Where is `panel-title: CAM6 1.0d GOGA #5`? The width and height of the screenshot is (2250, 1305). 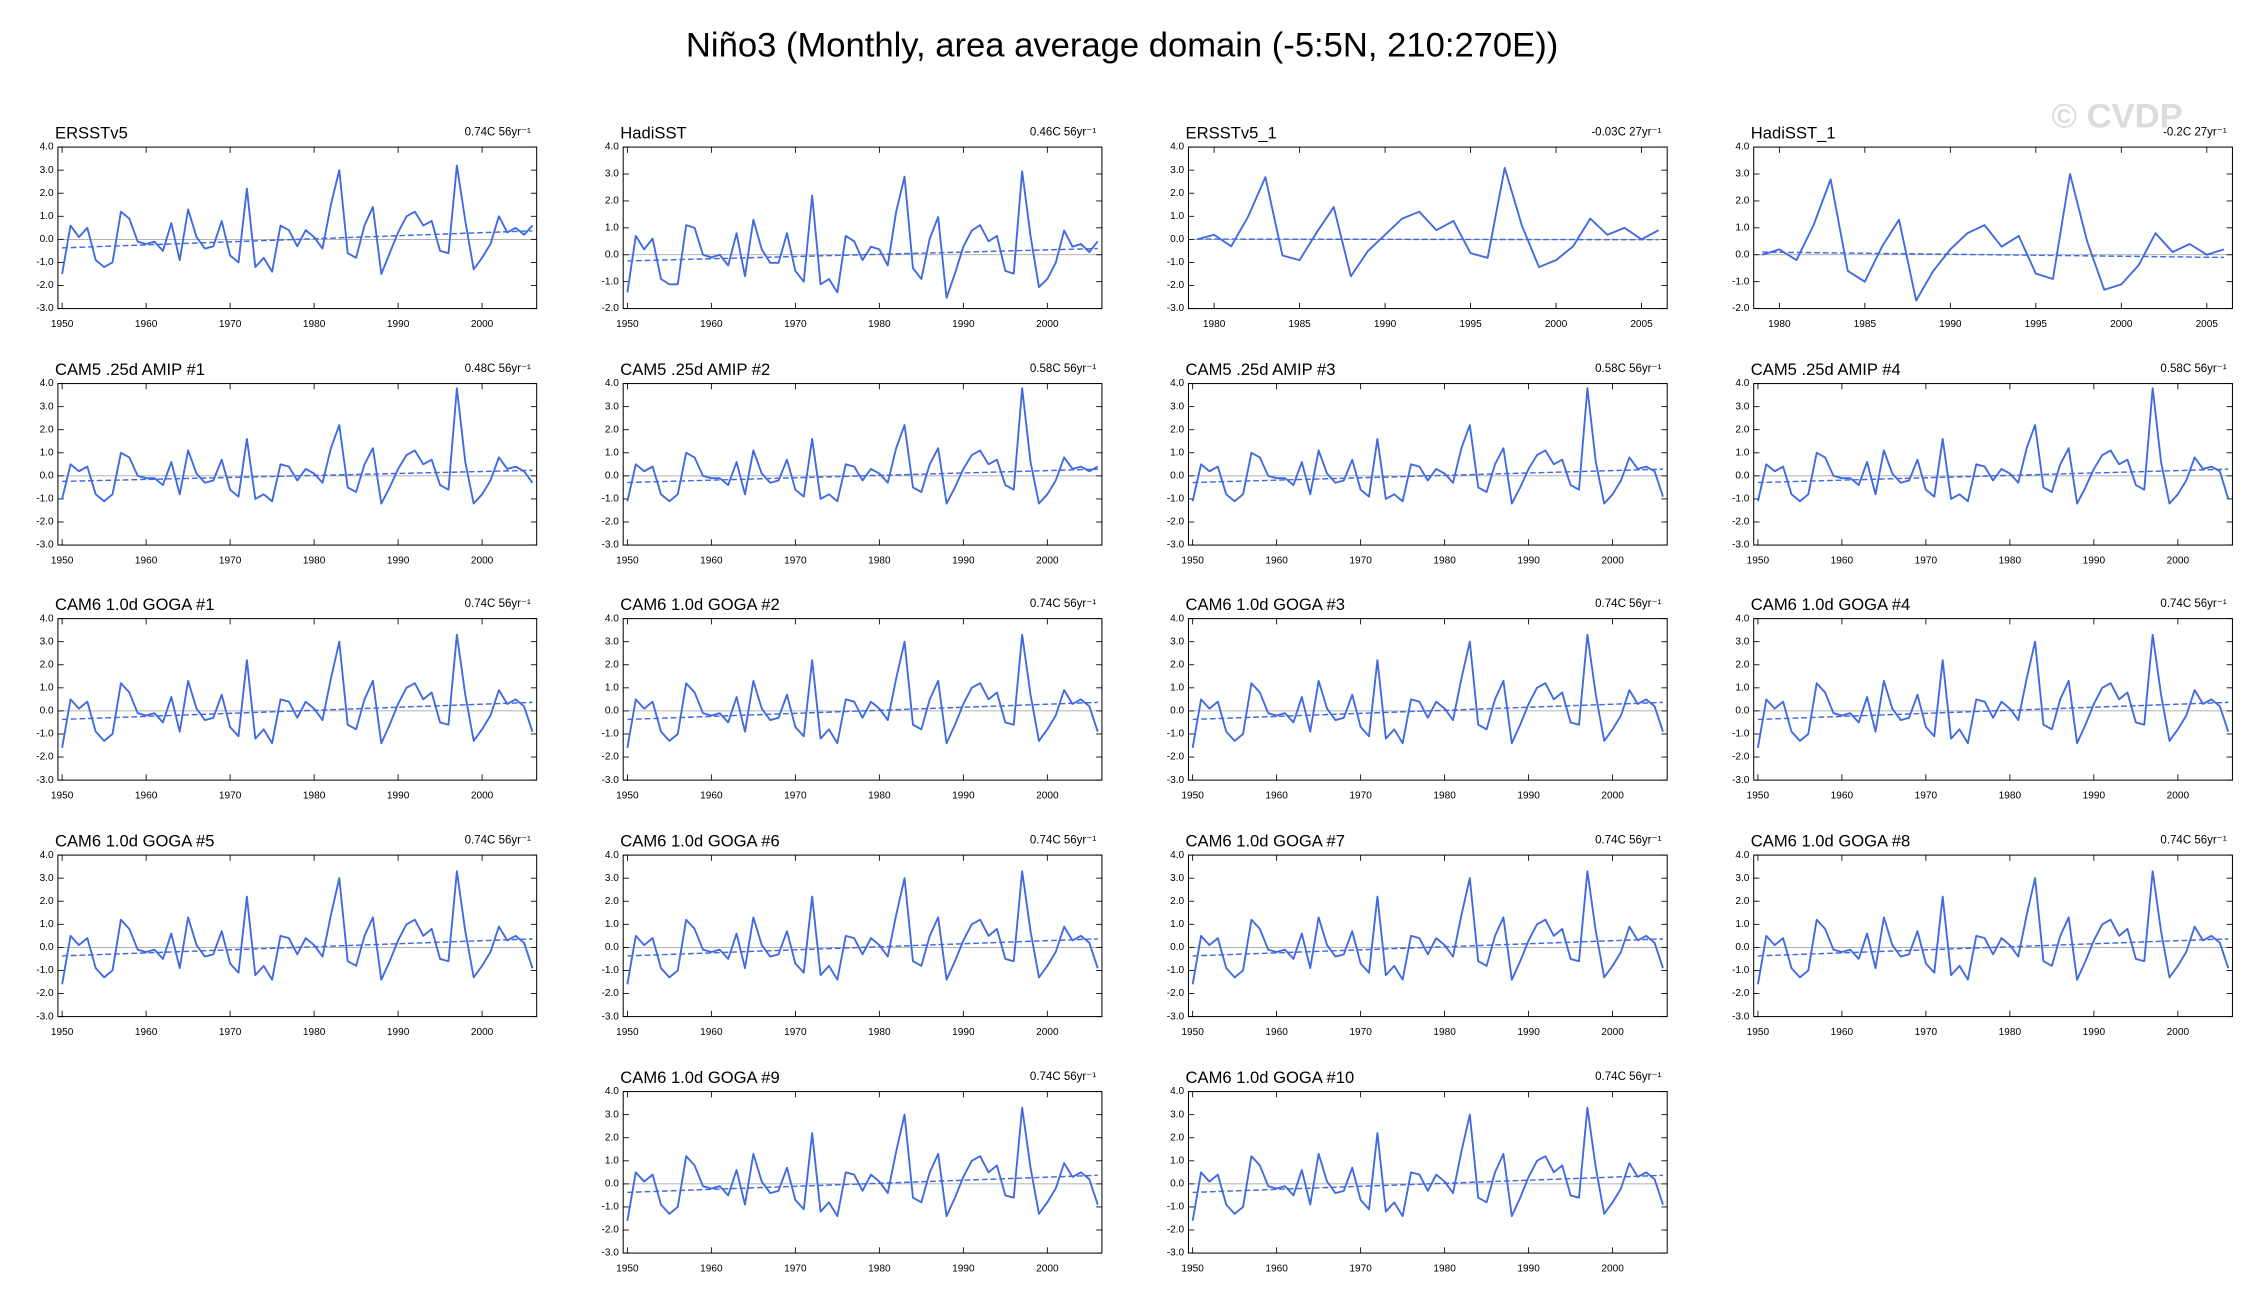 panel-title: CAM6 1.0d GOGA #5 is located at coordinates (134, 840).